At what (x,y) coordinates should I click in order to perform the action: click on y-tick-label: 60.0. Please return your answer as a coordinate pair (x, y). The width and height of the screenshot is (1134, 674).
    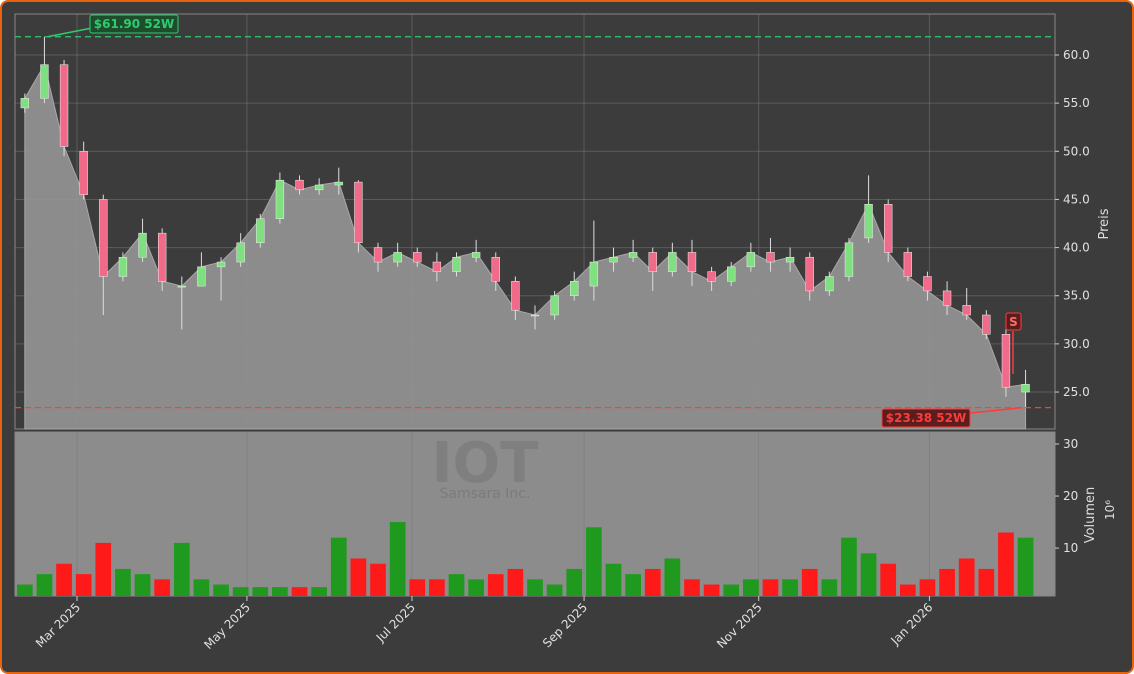
    Looking at the image, I should click on (1076, 55).